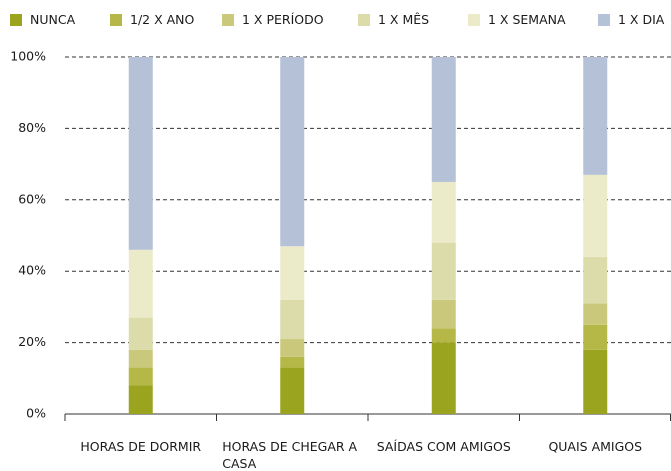  I want to click on x-tick-label: SAÍDAS COM AMIGOS, so click(443, 446).